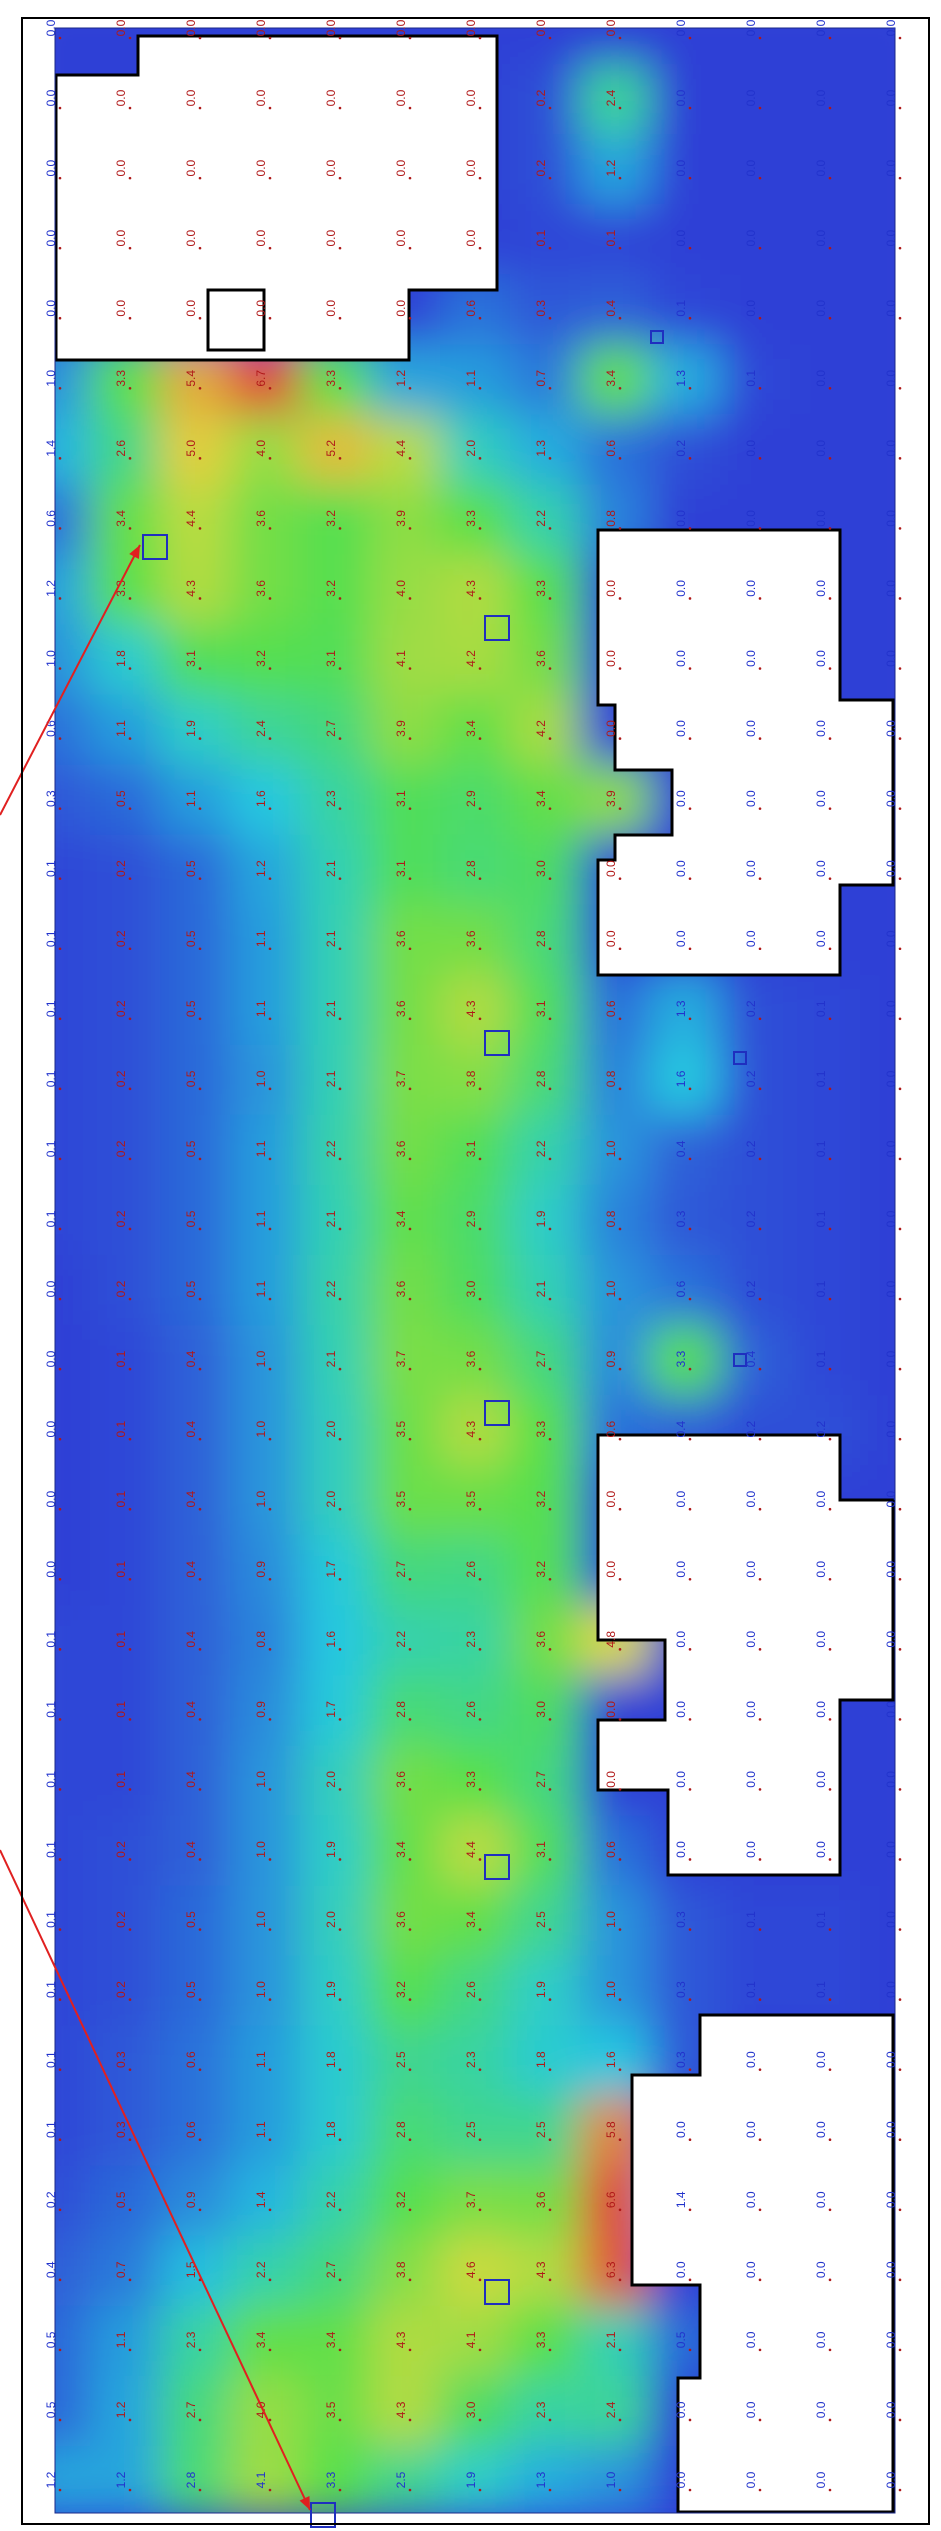 The height and width of the screenshot is (2531, 941). I want to click on value-label: 2.6, so click(471, 1569).